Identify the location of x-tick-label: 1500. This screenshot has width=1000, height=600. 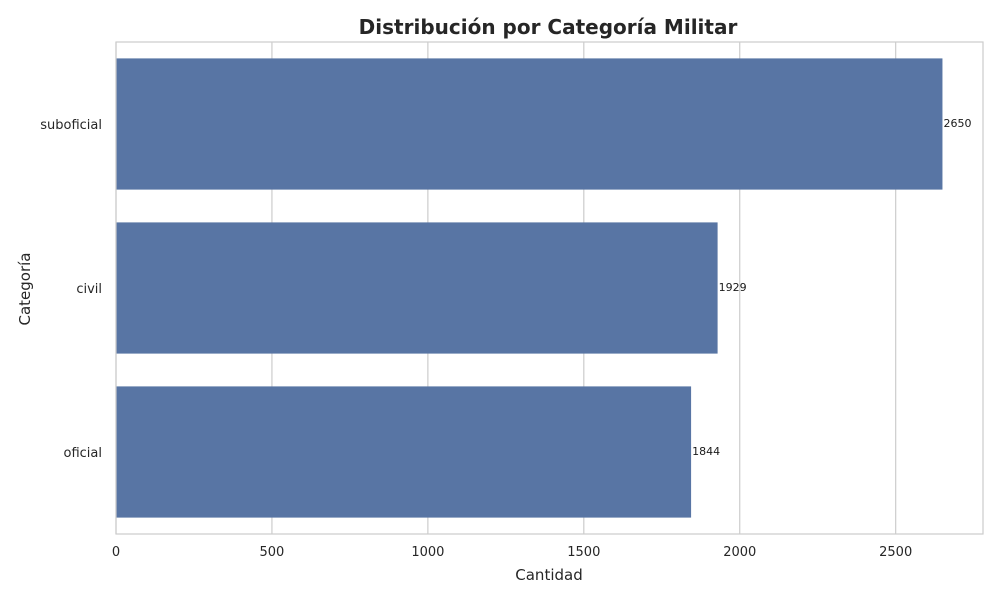
(583, 552).